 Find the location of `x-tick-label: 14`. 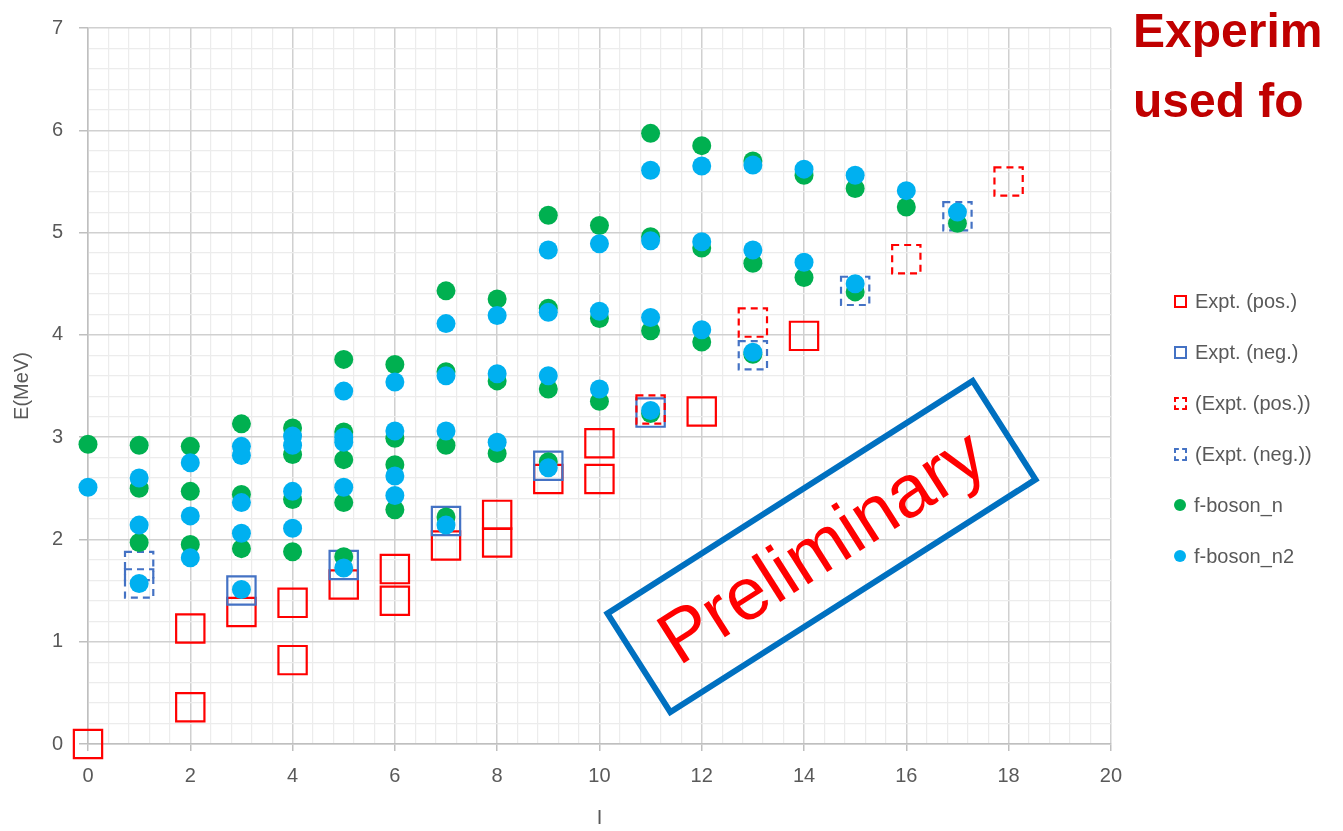

x-tick-label: 14 is located at coordinates (804, 774).